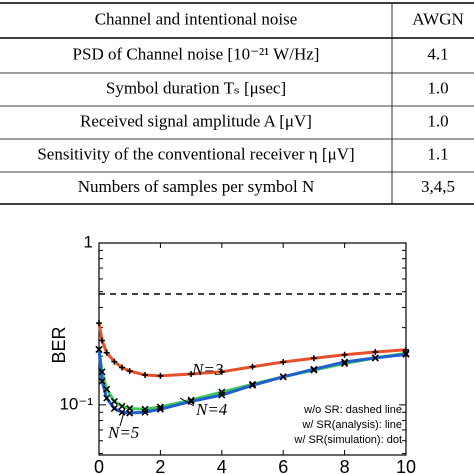  Describe the element at coordinates (196, 18) in the screenshot. I see `cell-text: Channel and intentional noise` at that location.